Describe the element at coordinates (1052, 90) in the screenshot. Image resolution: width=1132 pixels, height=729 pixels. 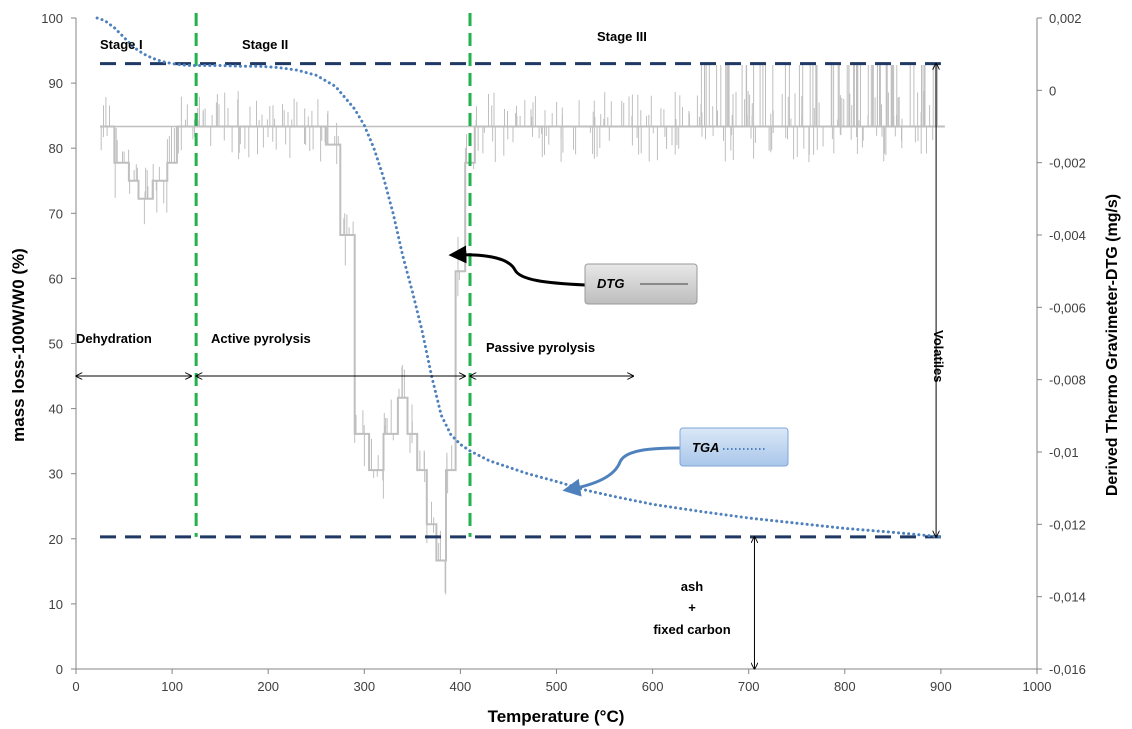
I see `y2-tick-label: 0` at that location.